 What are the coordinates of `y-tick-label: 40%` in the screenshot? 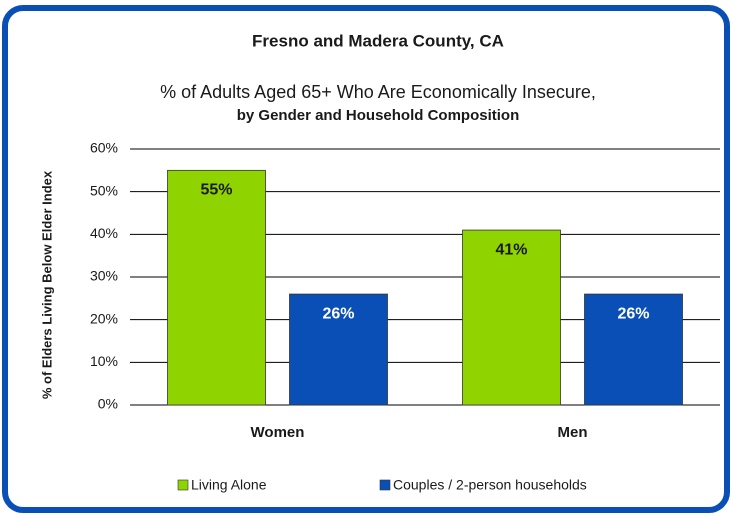 It's located at (104, 233).